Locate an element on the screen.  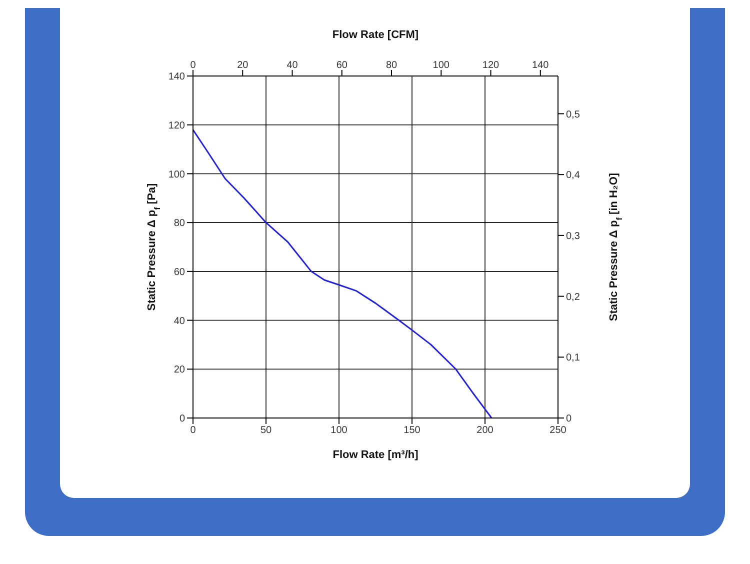
x2-tick-label: 40 is located at coordinates (292, 65).